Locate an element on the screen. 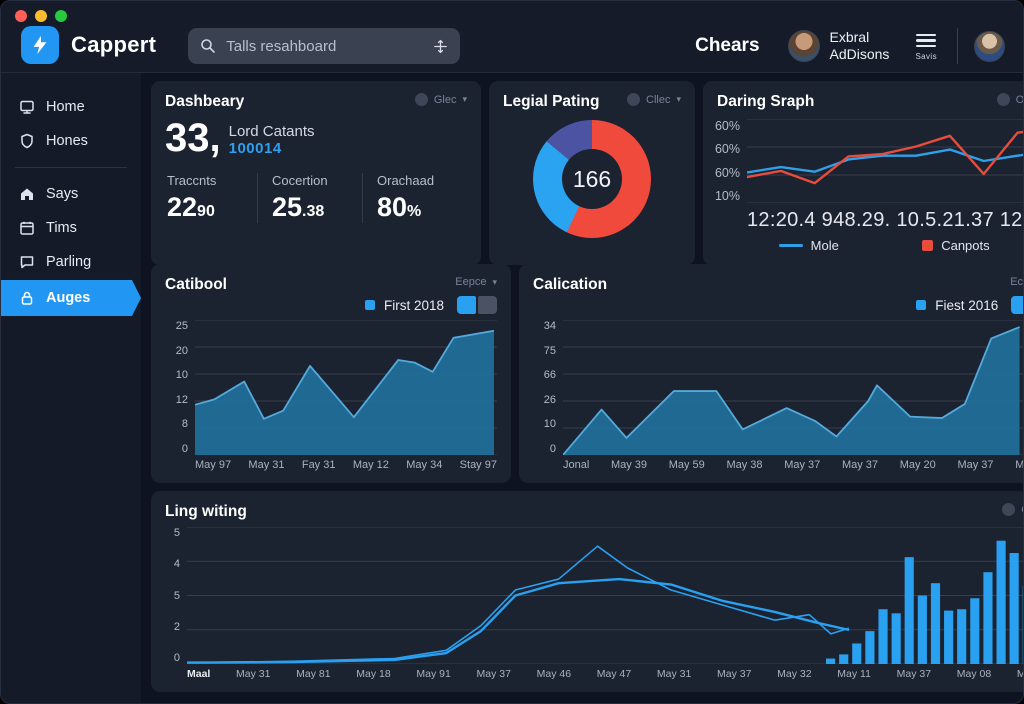 The height and width of the screenshot is (704, 1024). search-placeholder: Talls resahboard is located at coordinates (281, 46).